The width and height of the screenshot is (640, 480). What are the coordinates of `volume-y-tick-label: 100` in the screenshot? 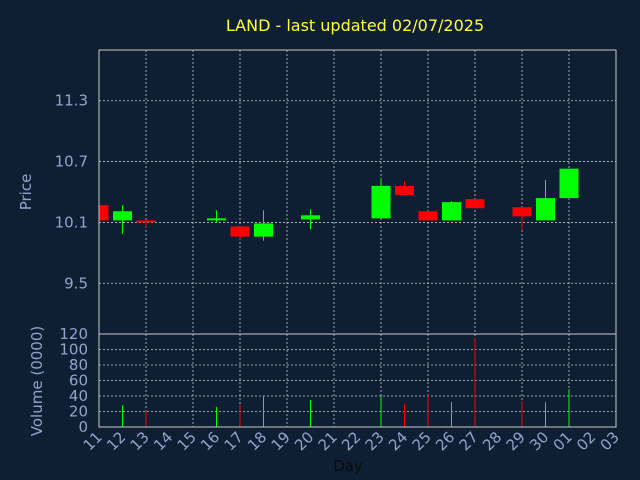 It's located at (73, 350).